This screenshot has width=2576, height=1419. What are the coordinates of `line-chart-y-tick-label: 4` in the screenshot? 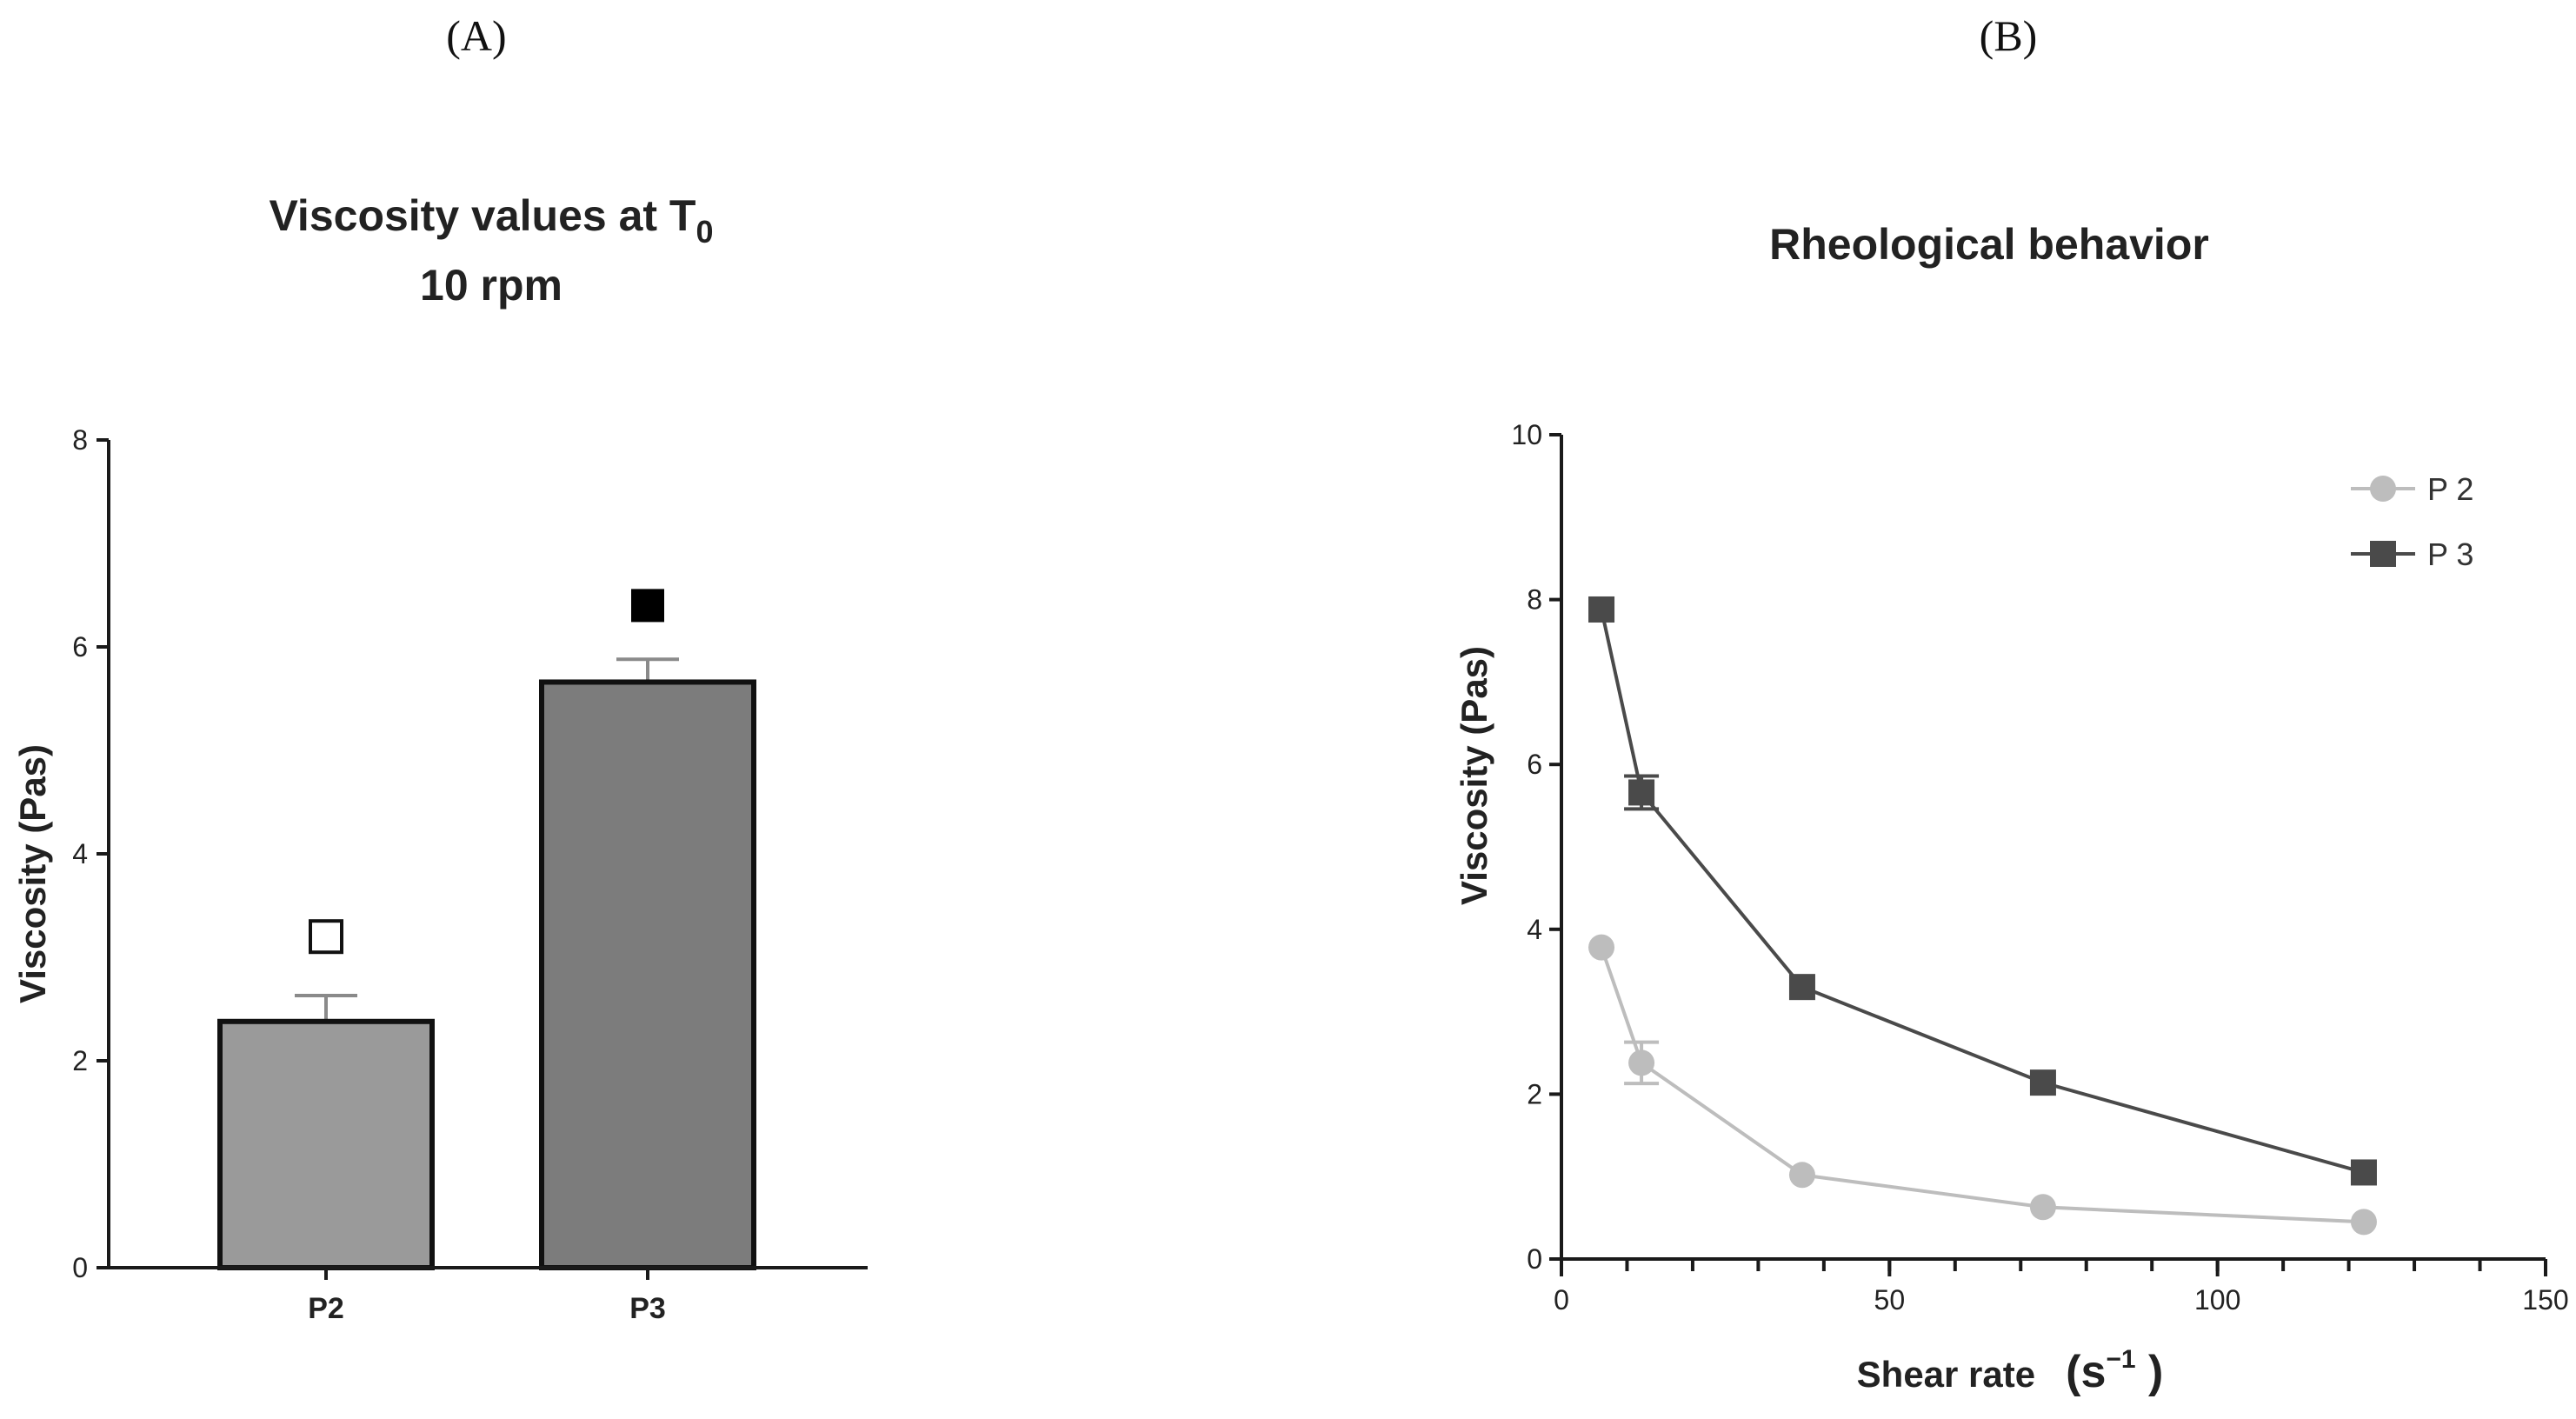 It's located at (1534, 929).